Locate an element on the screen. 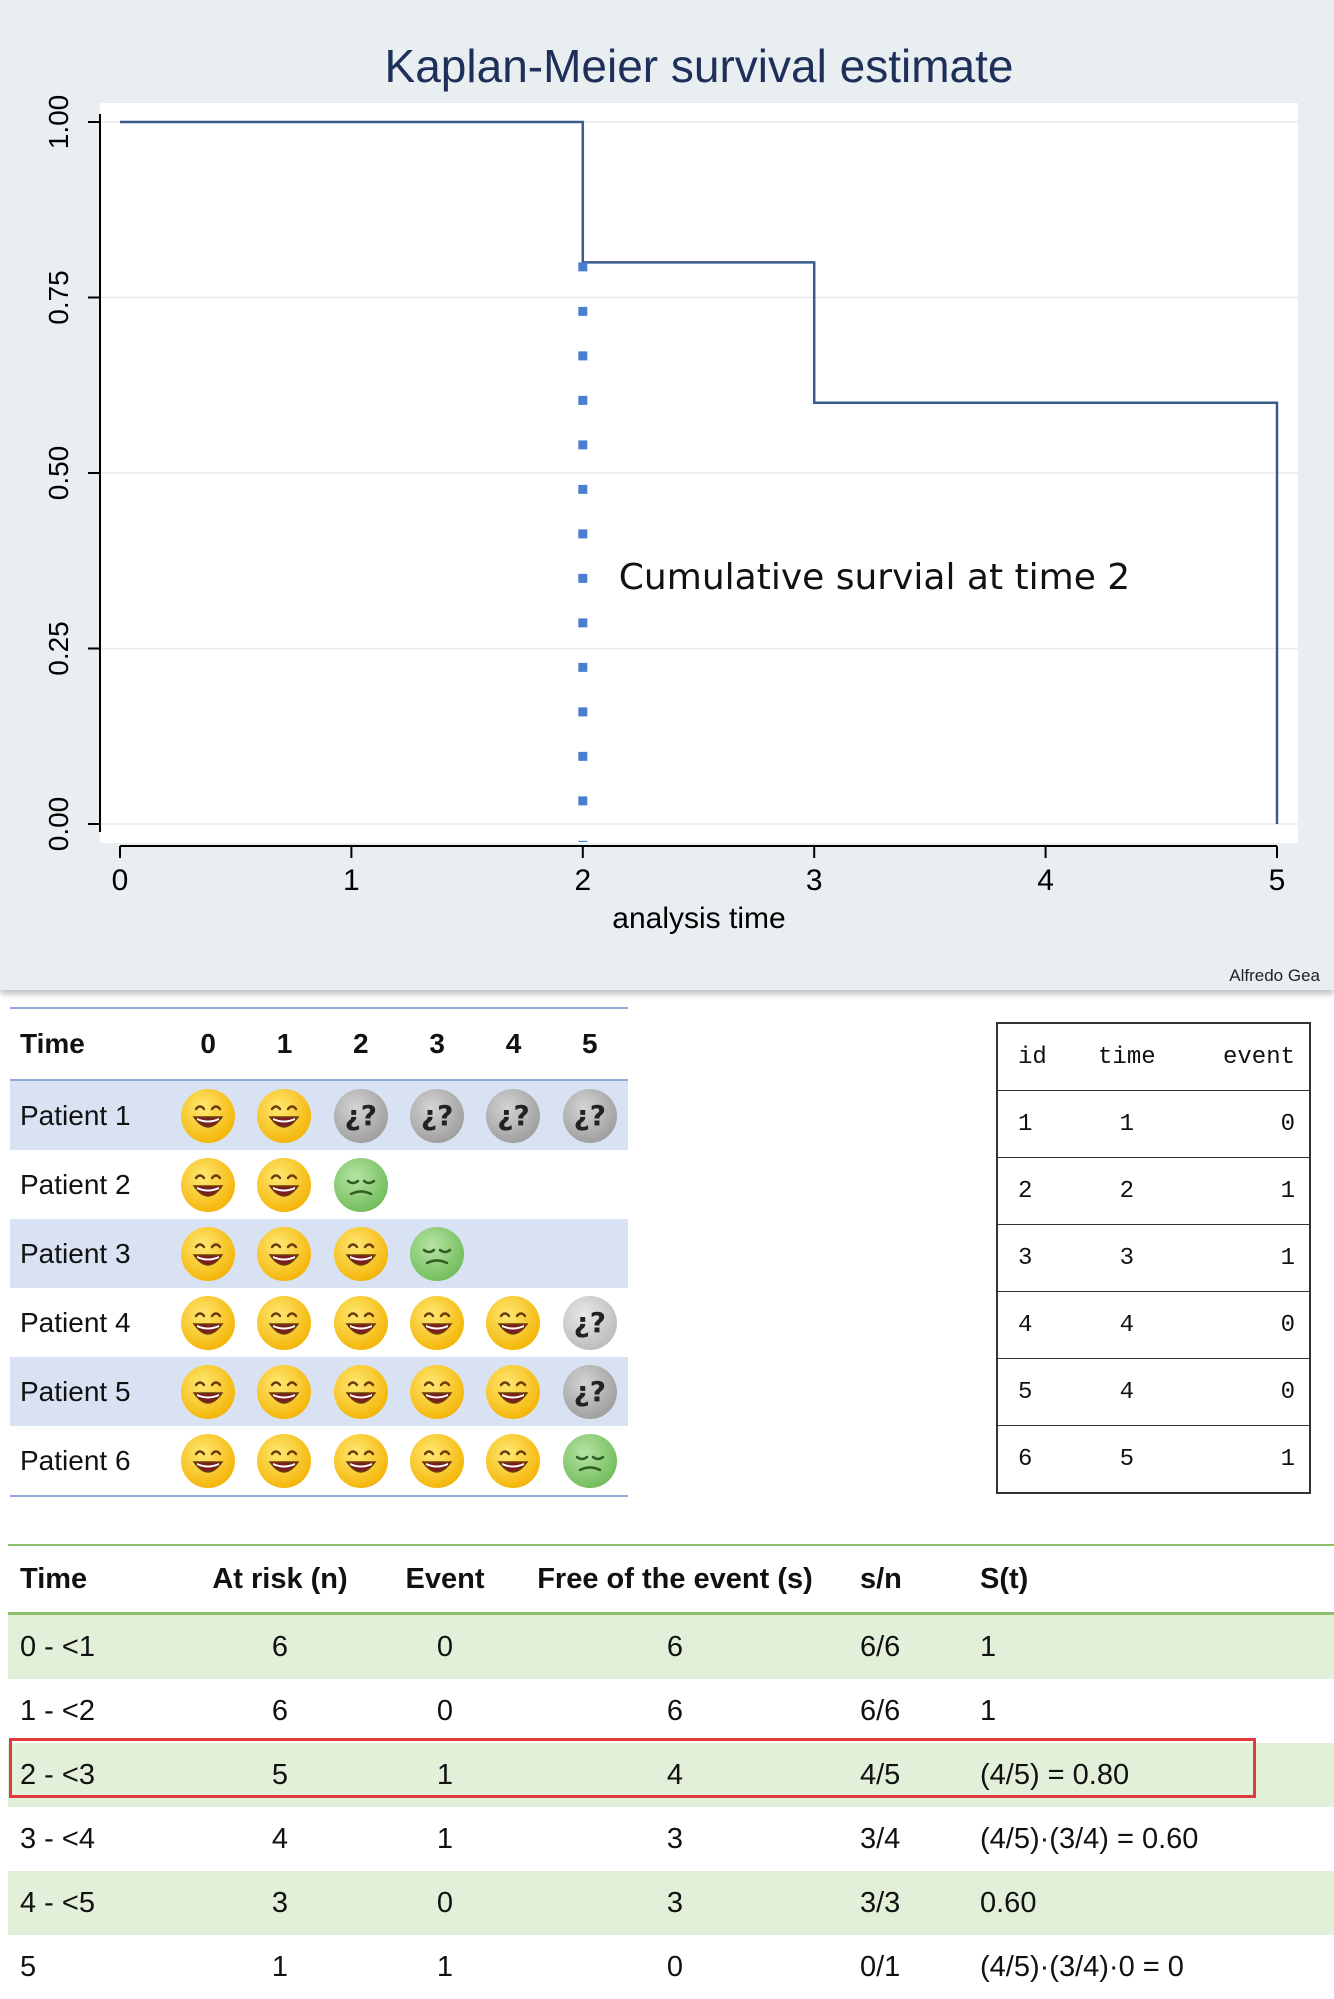 The image size is (1334, 1999). km-cell-free: 6 is located at coordinates (675, 1710).